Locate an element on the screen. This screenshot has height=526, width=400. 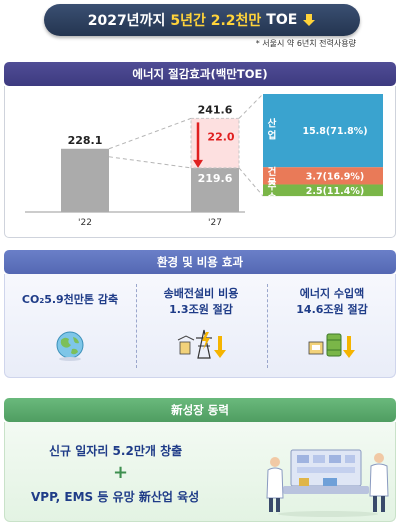
jobs-text: 신규 일자리 5.2만개 창출 is located at coordinates (116, 451).